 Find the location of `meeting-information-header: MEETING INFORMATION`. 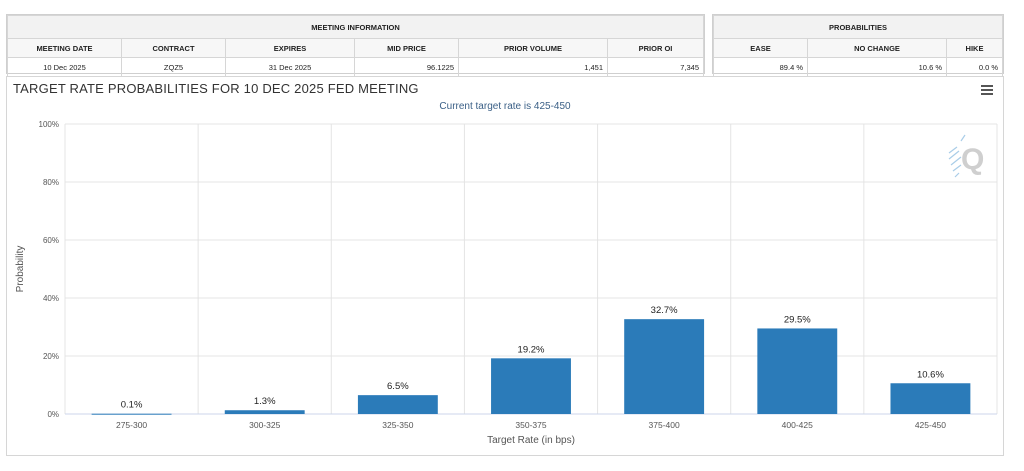

meeting-information-header: MEETING INFORMATION is located at coordinates (355, 27).